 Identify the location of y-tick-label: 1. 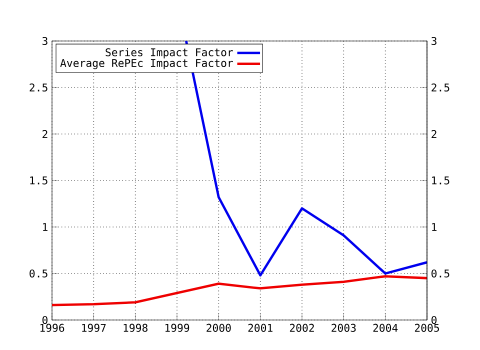
(45, 227).